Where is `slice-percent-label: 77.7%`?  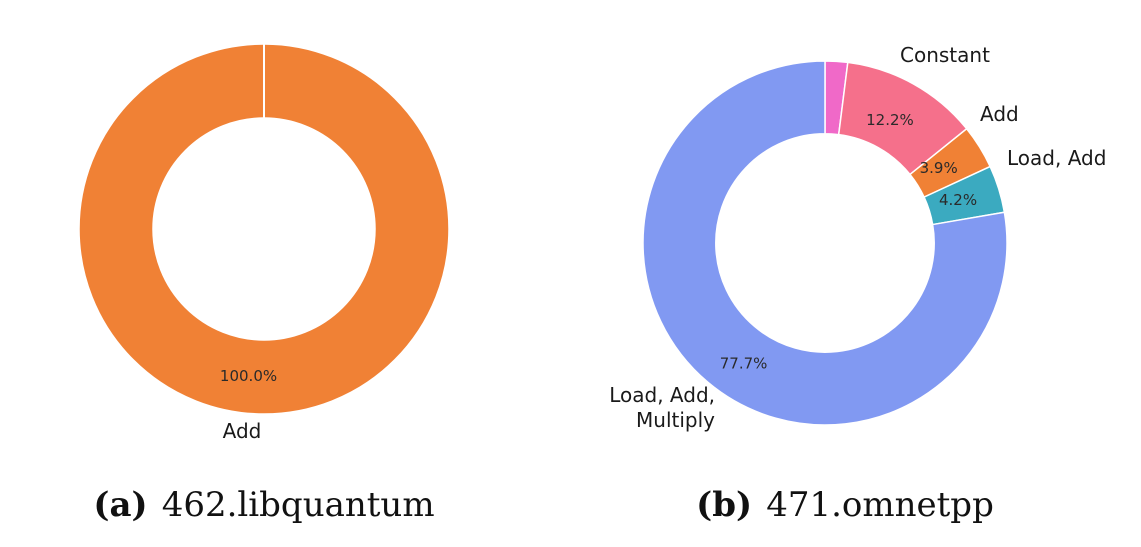 slice-percent-label: 77.7% is located at coordinates (744, 364).